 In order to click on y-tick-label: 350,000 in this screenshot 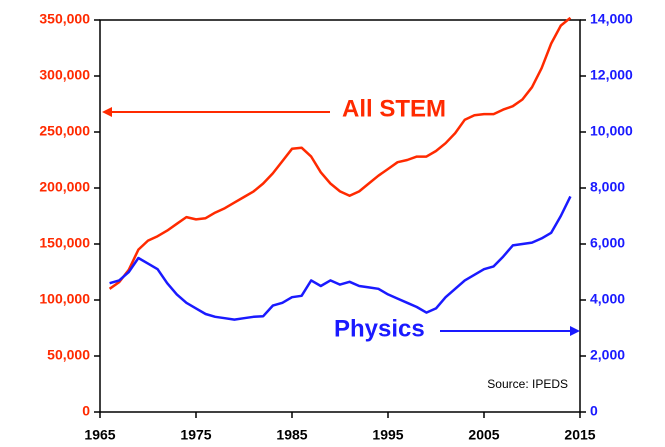, I will do `click(64, 19)`.